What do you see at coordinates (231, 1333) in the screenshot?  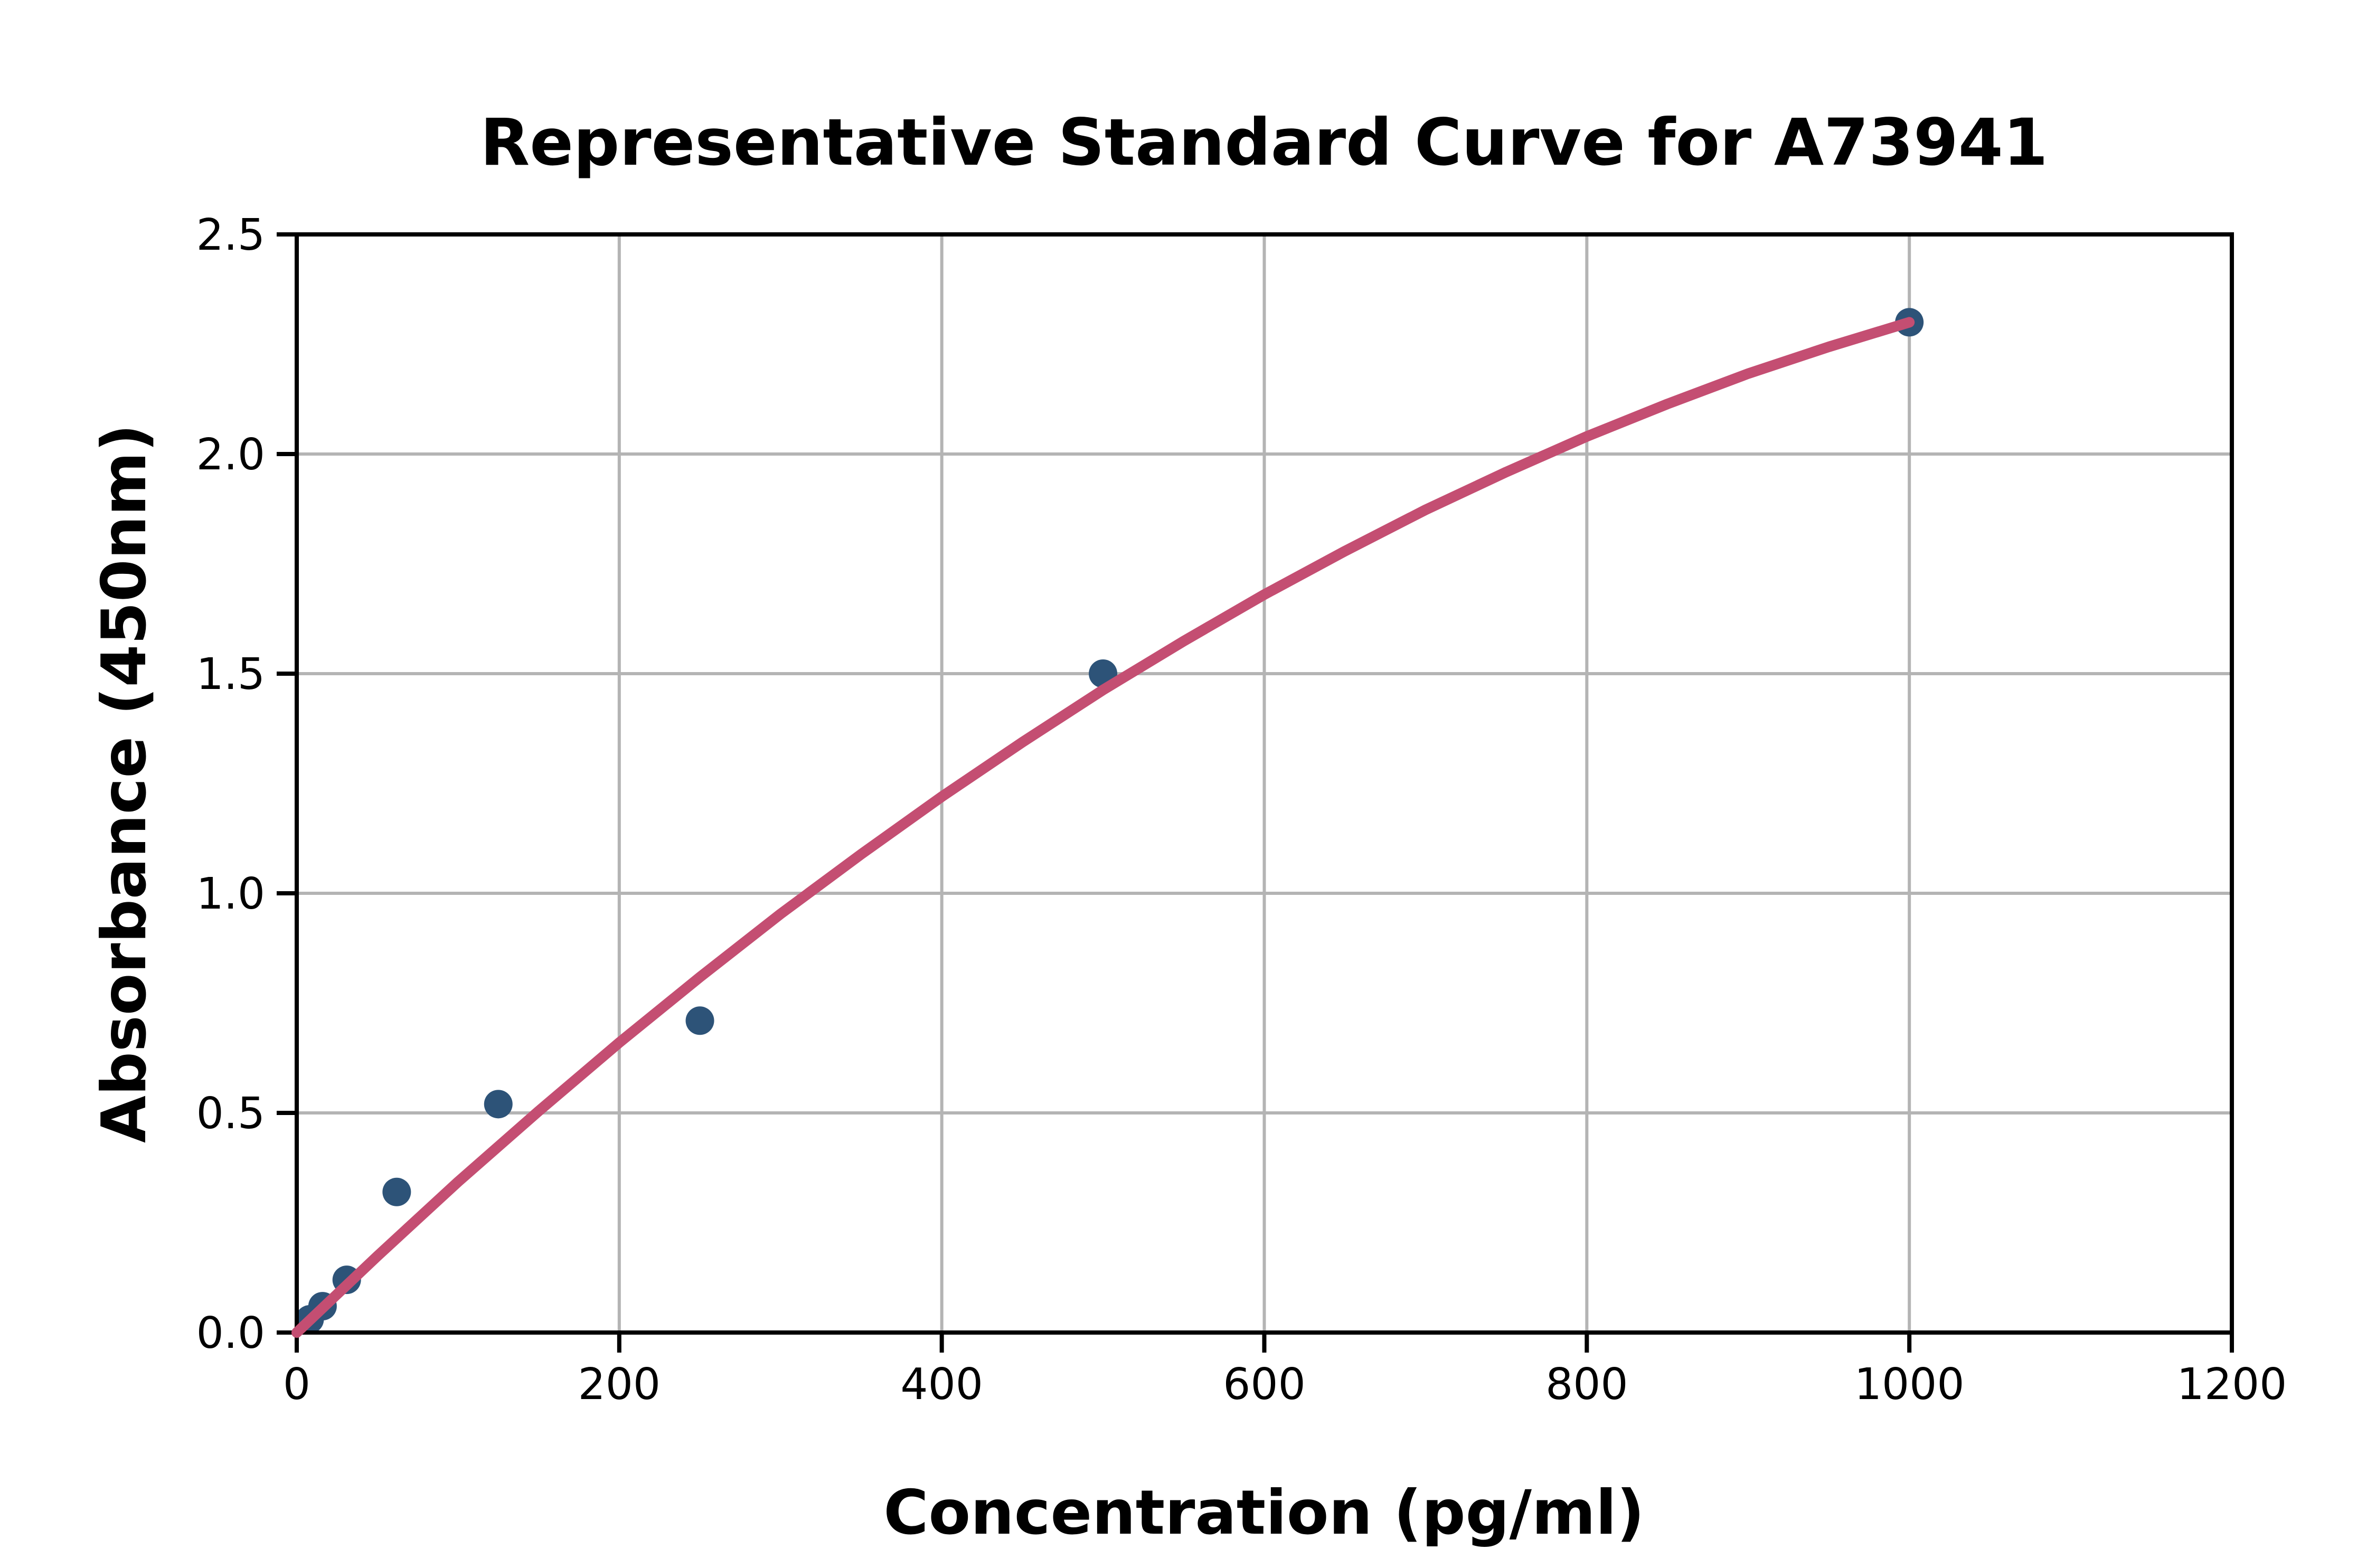 I see `y-tick-label: 0.0` at bounding box center [231, 1333].